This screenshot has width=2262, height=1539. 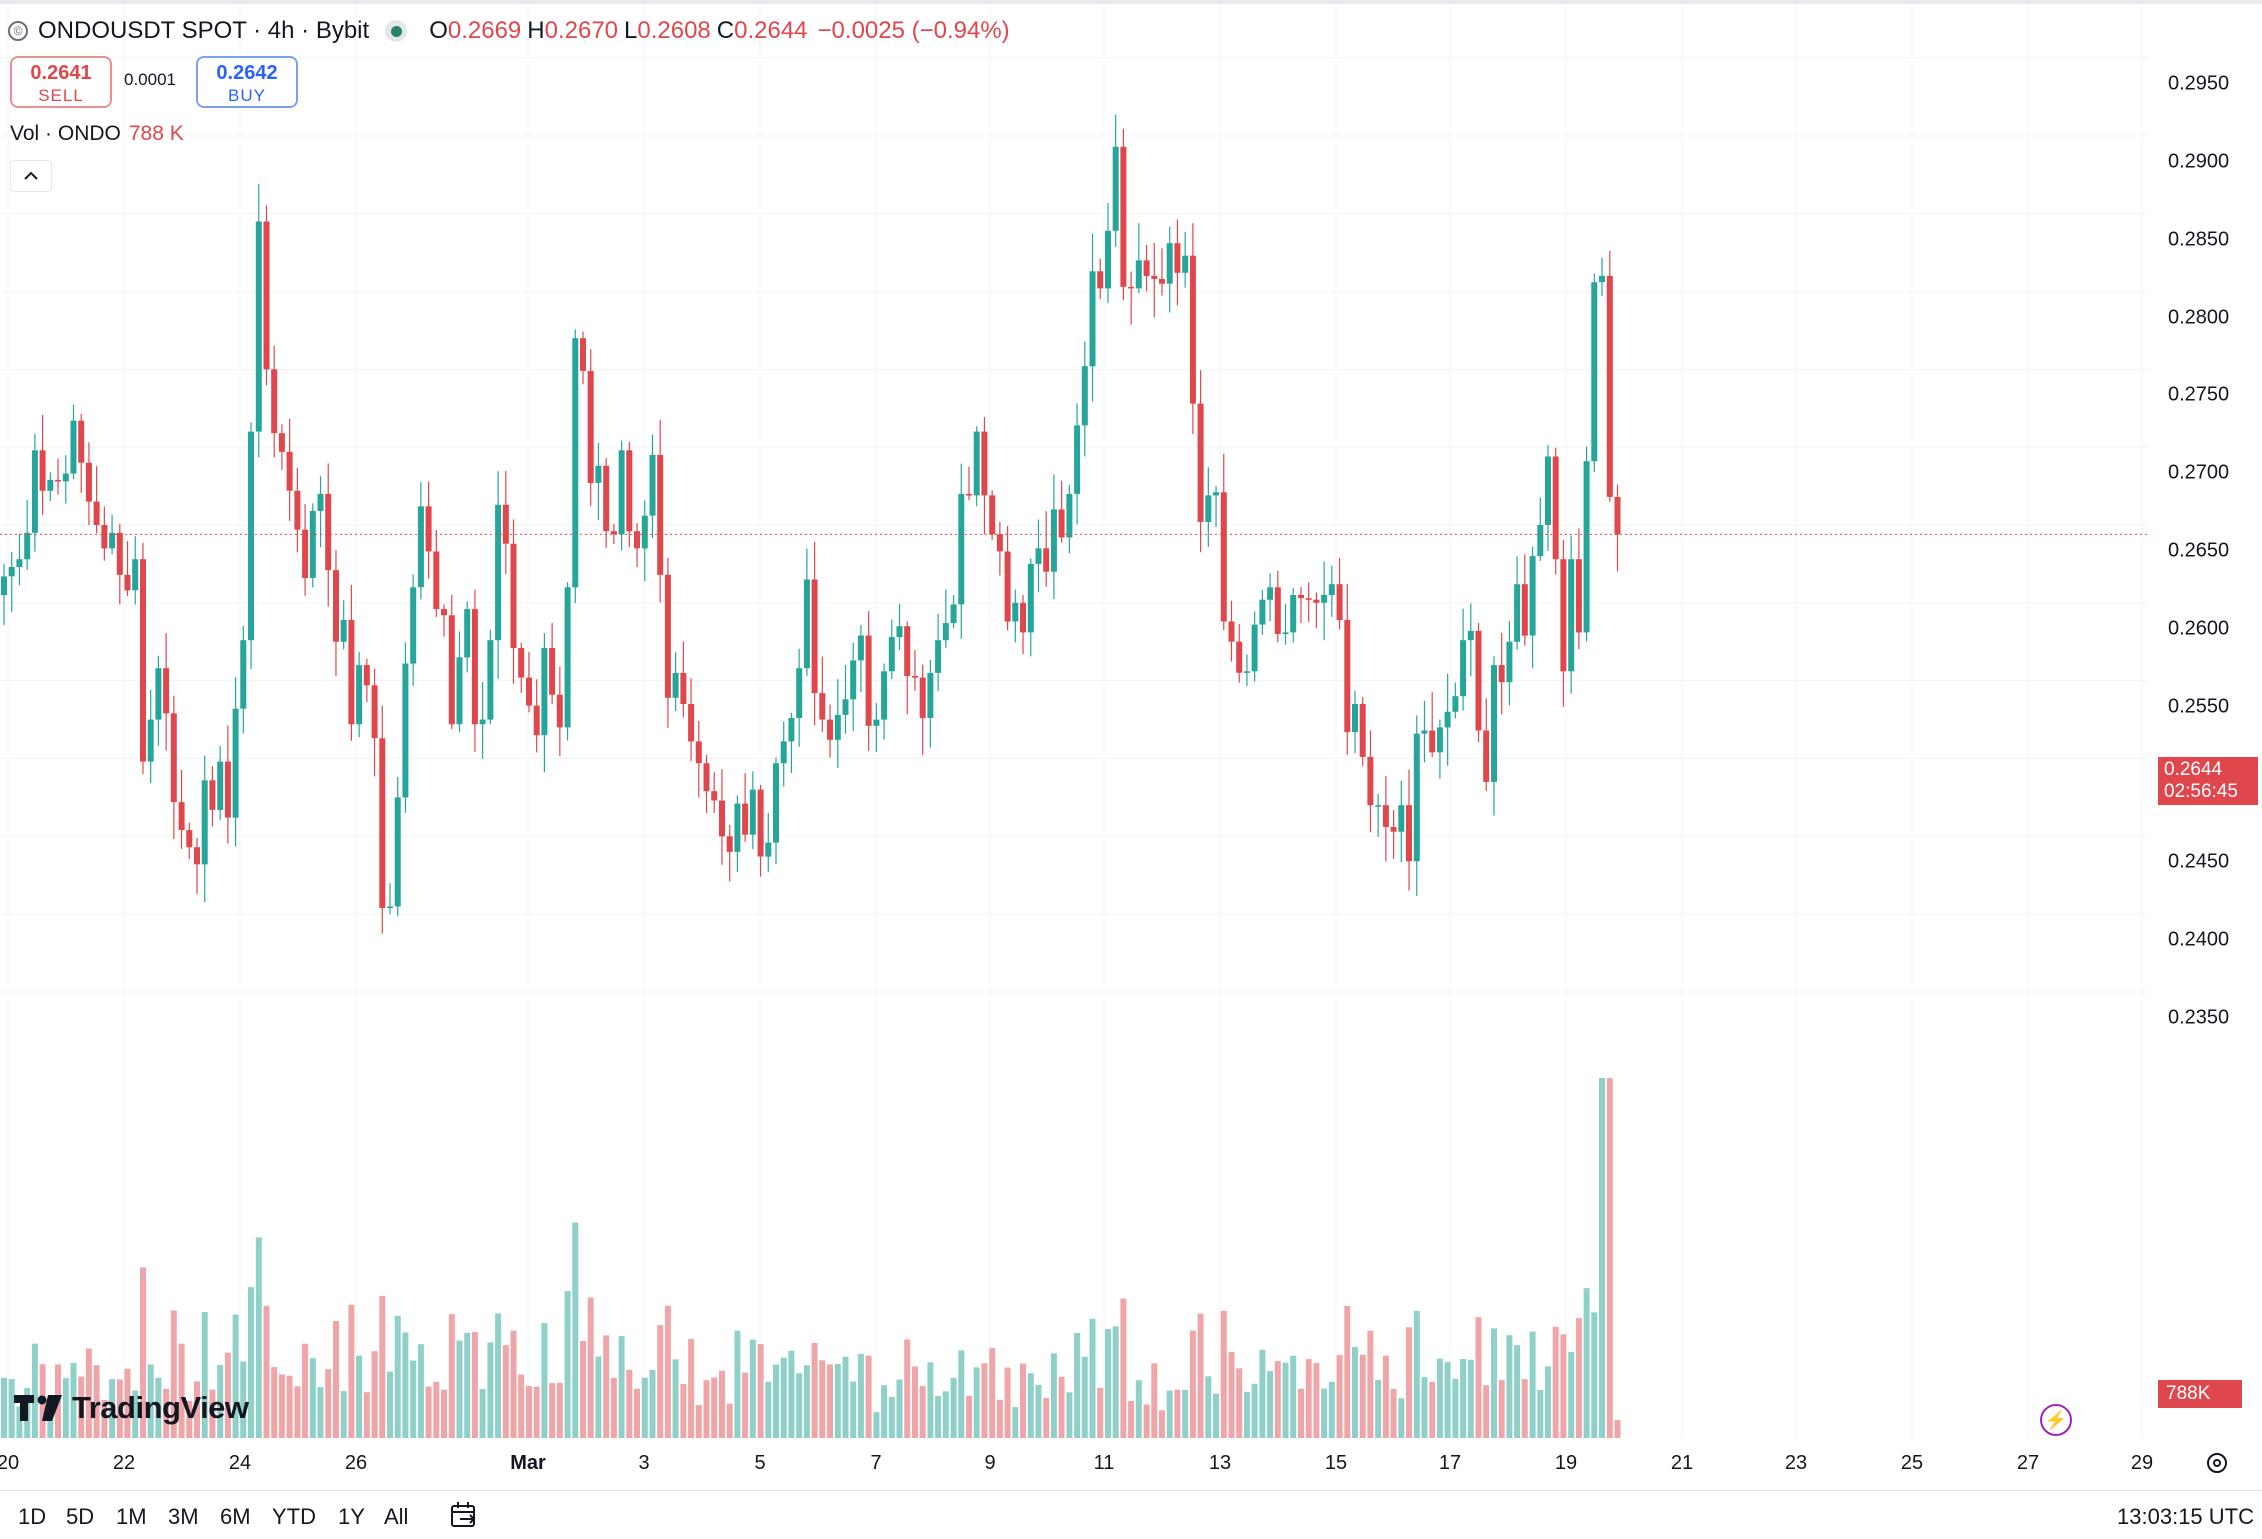 What do you see at coordinates (396, 31) in the screenshot?
I see `market-status-icon` at bounding box center [396, 31].